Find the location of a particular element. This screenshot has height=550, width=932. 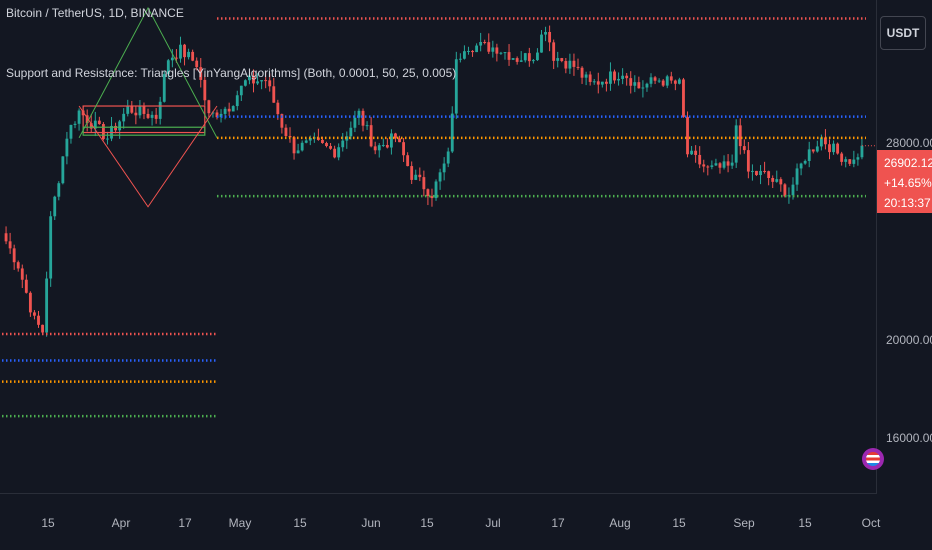

time-label: Oct is located at coordinates (871, 523).